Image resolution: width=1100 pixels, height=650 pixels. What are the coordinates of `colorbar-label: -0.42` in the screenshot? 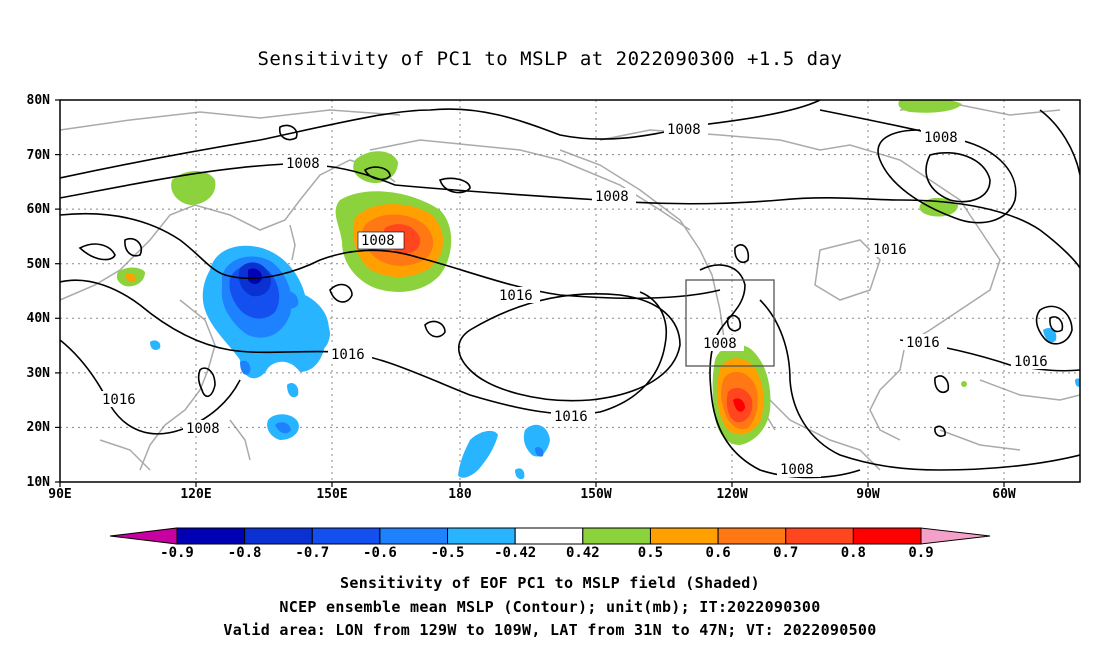 It's located at (515, 553).